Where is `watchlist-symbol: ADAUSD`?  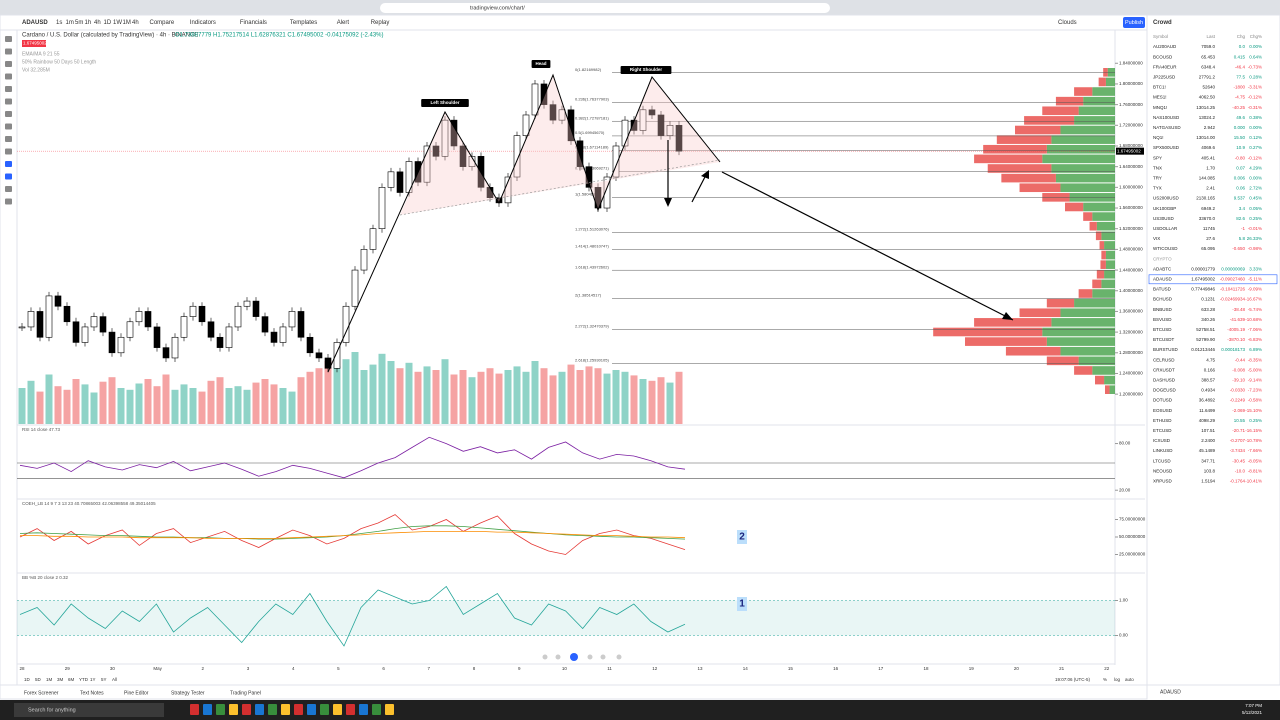 watchlist-symbol: ADAUSD is located at coordinates (1163, 278).